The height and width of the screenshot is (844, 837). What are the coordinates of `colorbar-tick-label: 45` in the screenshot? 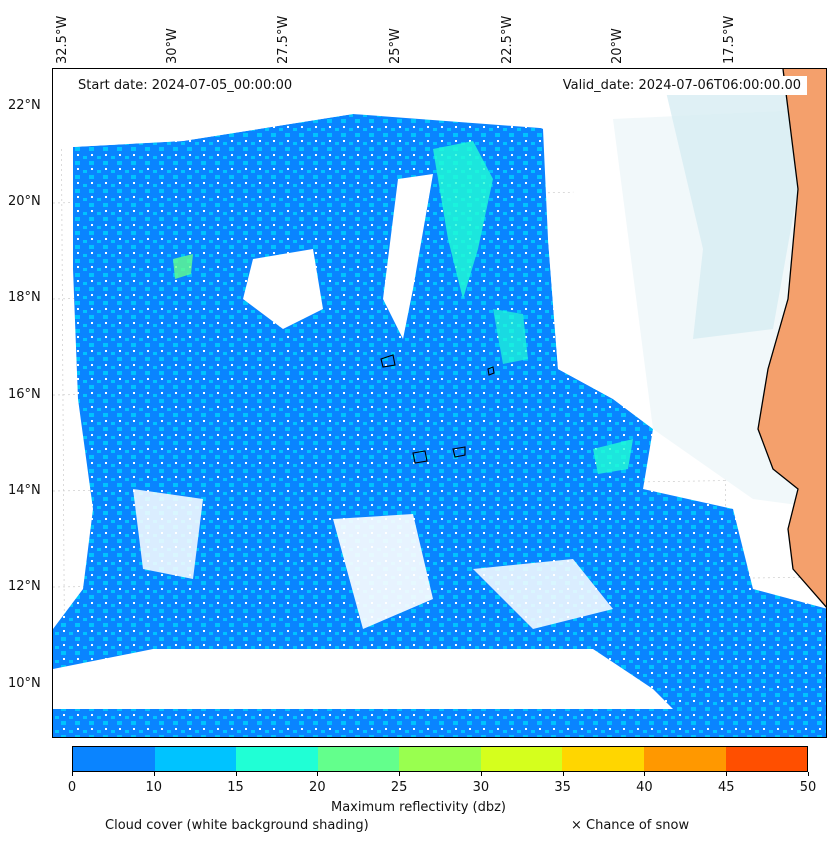 It's located at (726, 787).